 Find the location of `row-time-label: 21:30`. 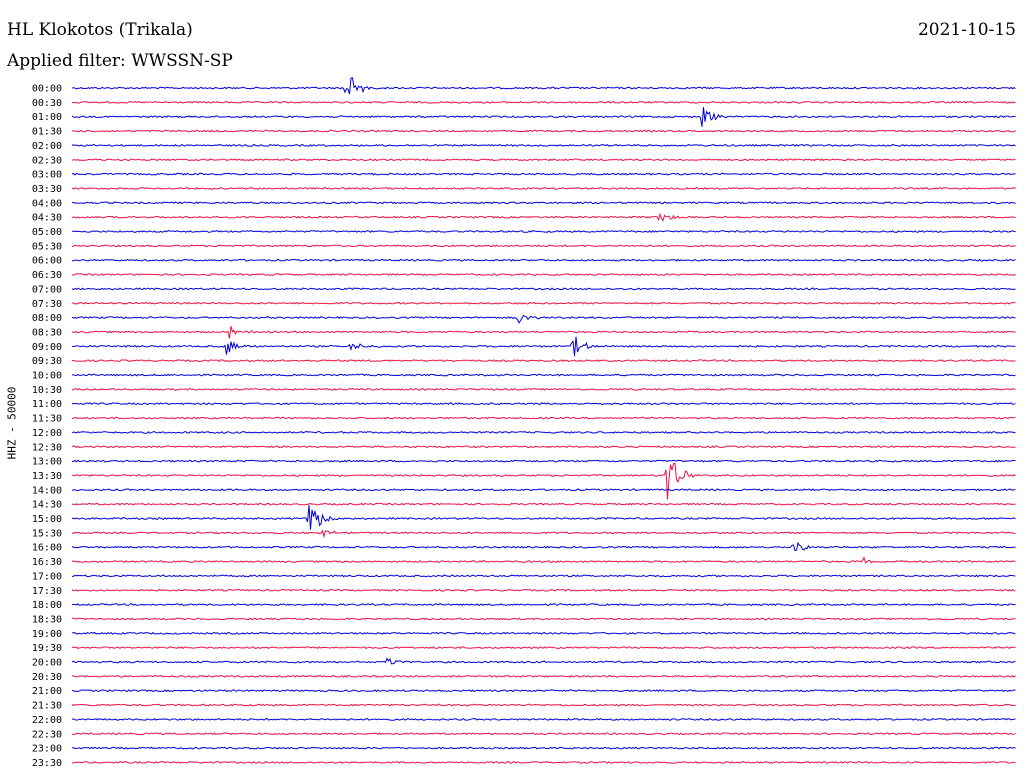

row-time-label: 21:30 is located at coordinates (47, 706).